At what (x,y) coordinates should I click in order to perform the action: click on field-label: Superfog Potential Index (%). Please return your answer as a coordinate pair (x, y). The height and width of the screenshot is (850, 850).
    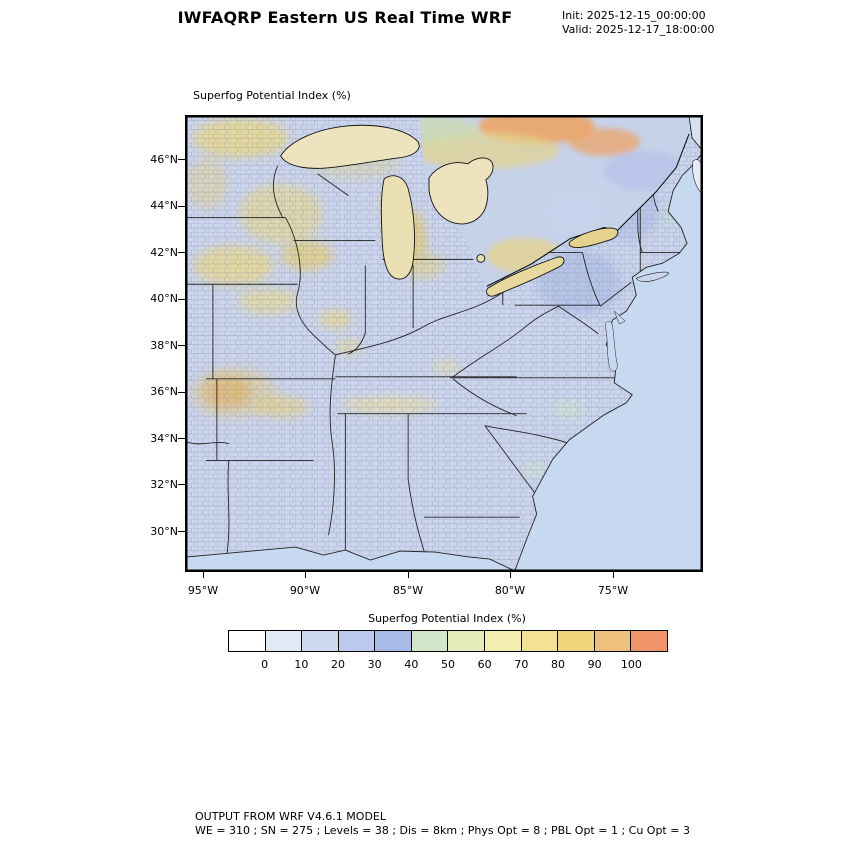
    Looking at the image, I should click on (272, 95).